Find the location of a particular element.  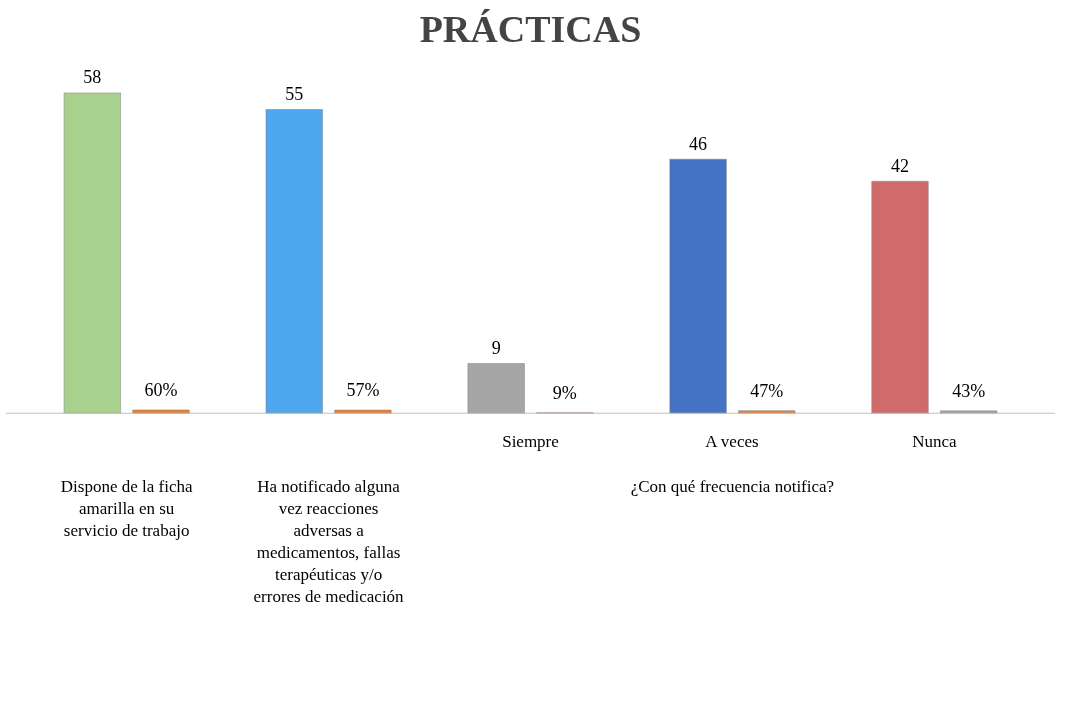

data-label: 55 is located at coordinates (294, 93).